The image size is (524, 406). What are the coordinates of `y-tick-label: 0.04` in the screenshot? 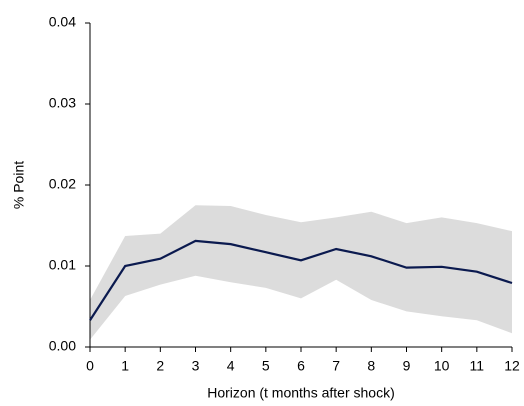 It's located at (62, 22).